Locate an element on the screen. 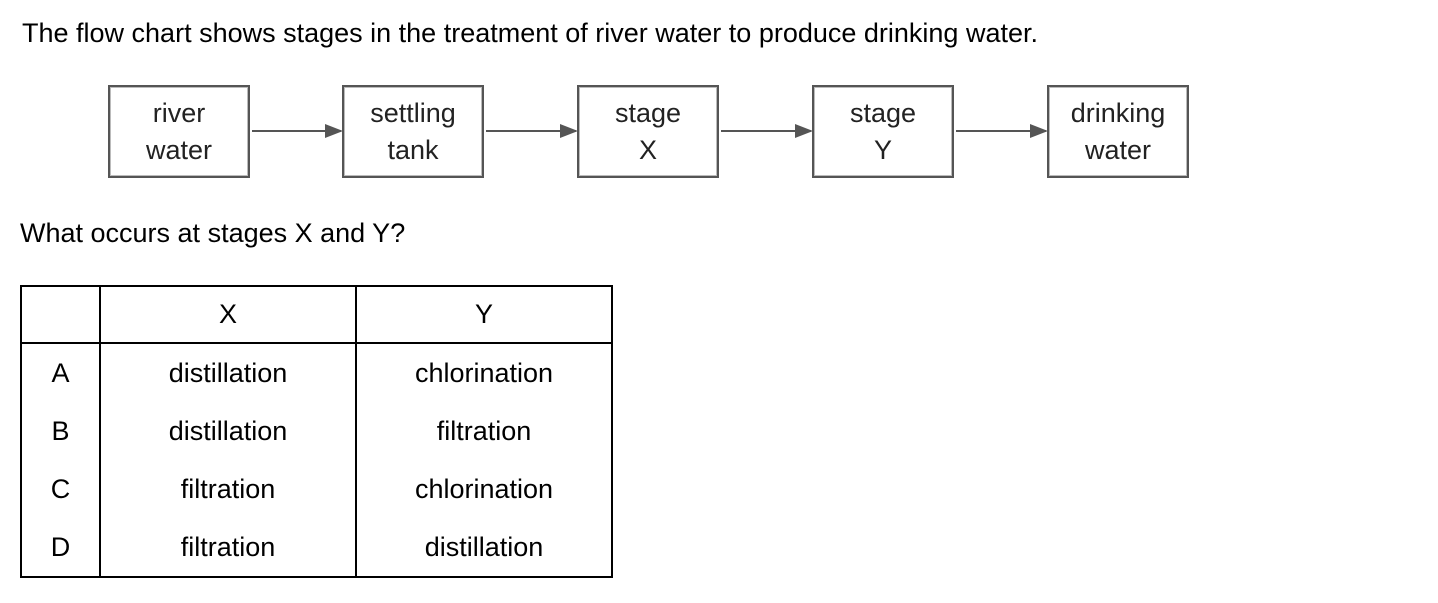 The width and height of the screenshot is (1438, 603). table-row: C filtration chlorination is located at coordinates (316, 489).